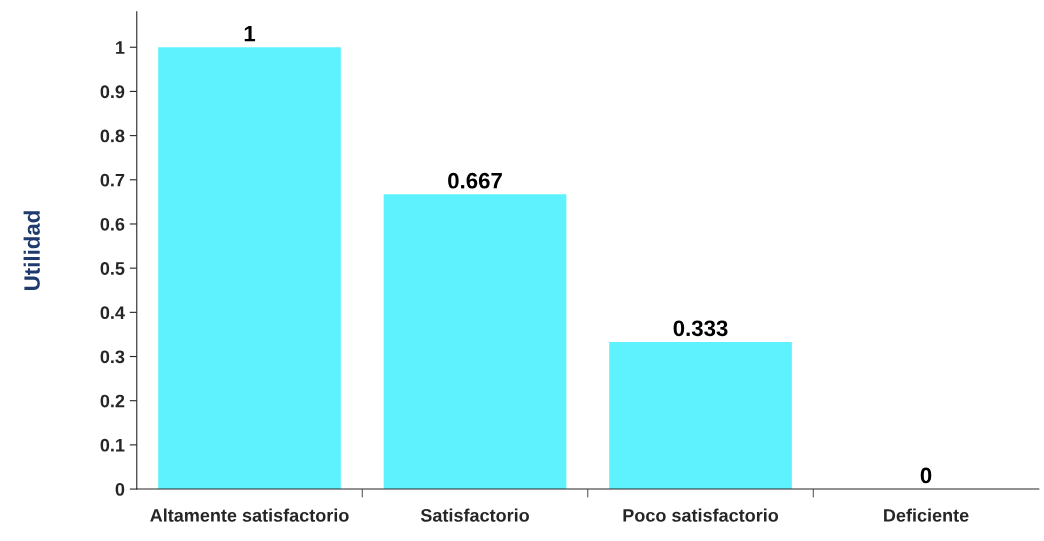 The width and height of the screenshot is (1044, 541). What do you see at coordinates (31, 250) in the screenshot?
I see `y-axis-title: Utilidad` at bounding box center [31, 250].